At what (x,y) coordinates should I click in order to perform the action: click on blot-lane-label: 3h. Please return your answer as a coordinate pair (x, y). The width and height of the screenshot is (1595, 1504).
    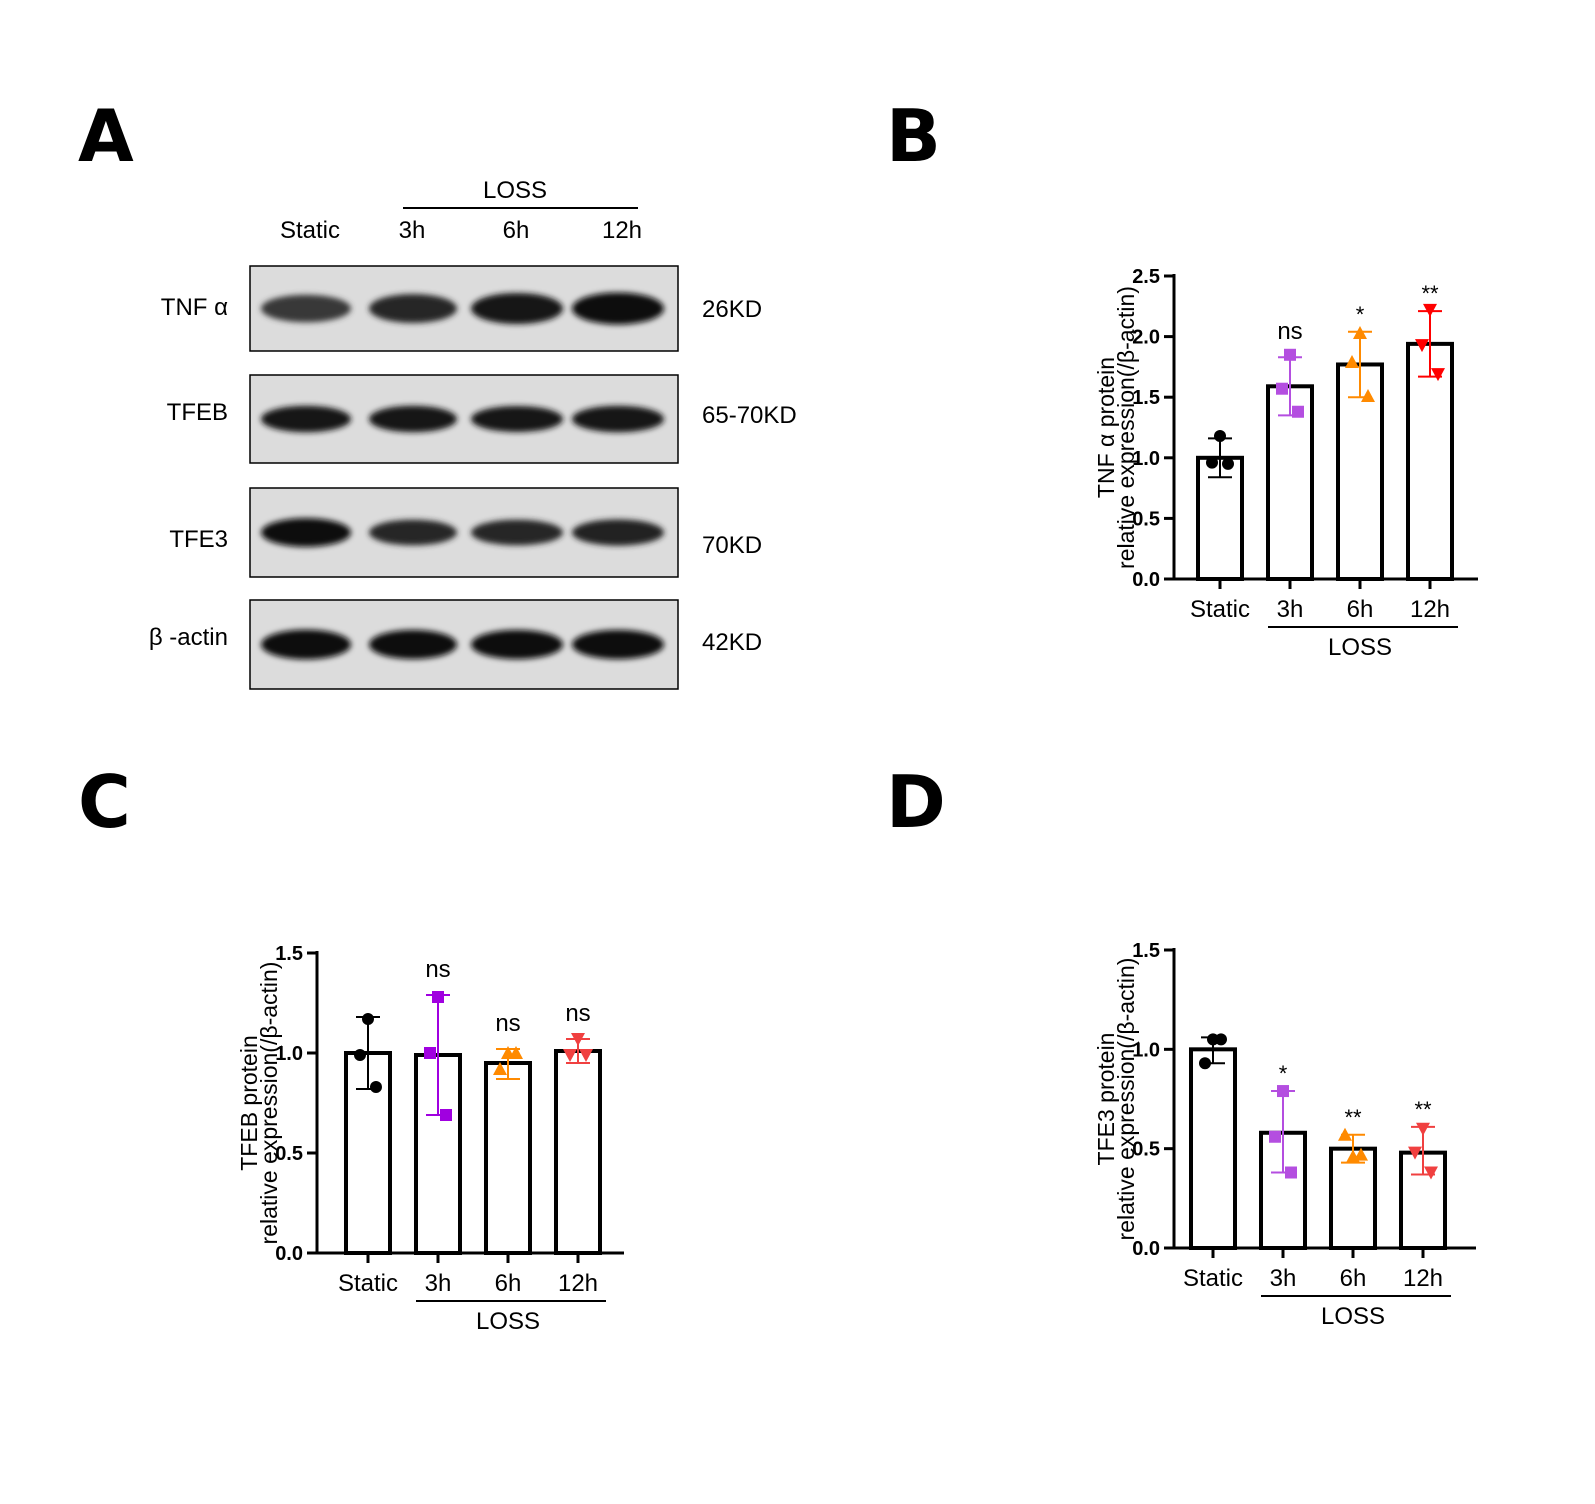
    Looking at the image, I should click on (412, 230).